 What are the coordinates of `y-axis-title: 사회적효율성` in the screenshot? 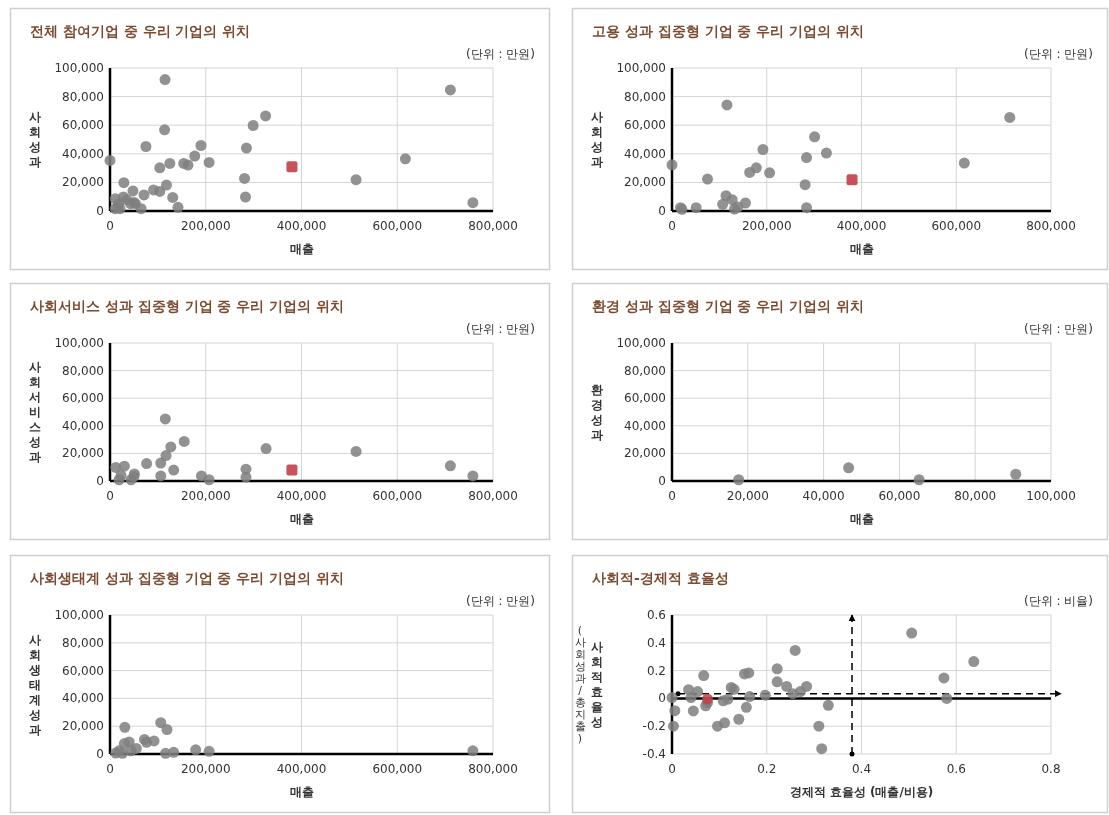 It's located at (597, 685).